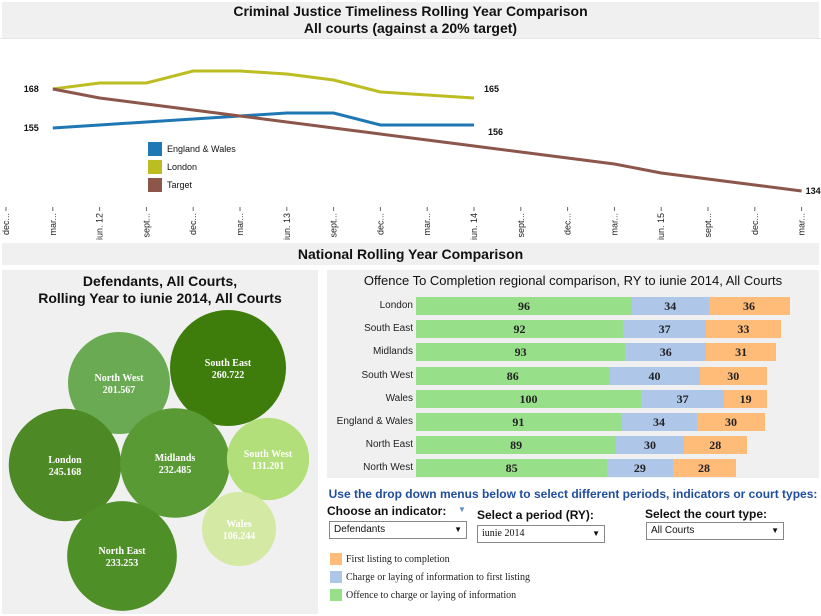 The image size is (821, 616). I want to click on legend-swatch-offence, so click(336, 595).